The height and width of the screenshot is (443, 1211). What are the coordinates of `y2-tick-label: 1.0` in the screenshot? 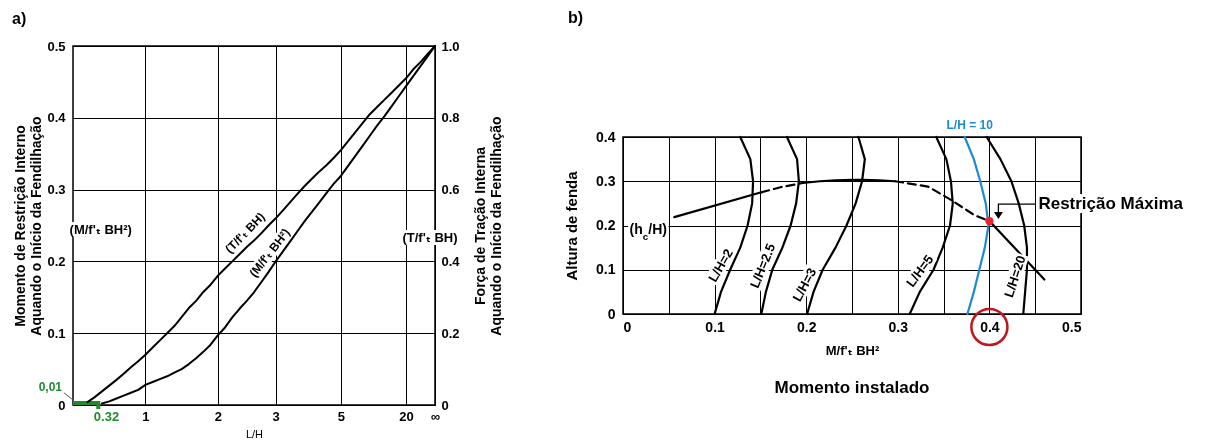 It's located at (450, 46).